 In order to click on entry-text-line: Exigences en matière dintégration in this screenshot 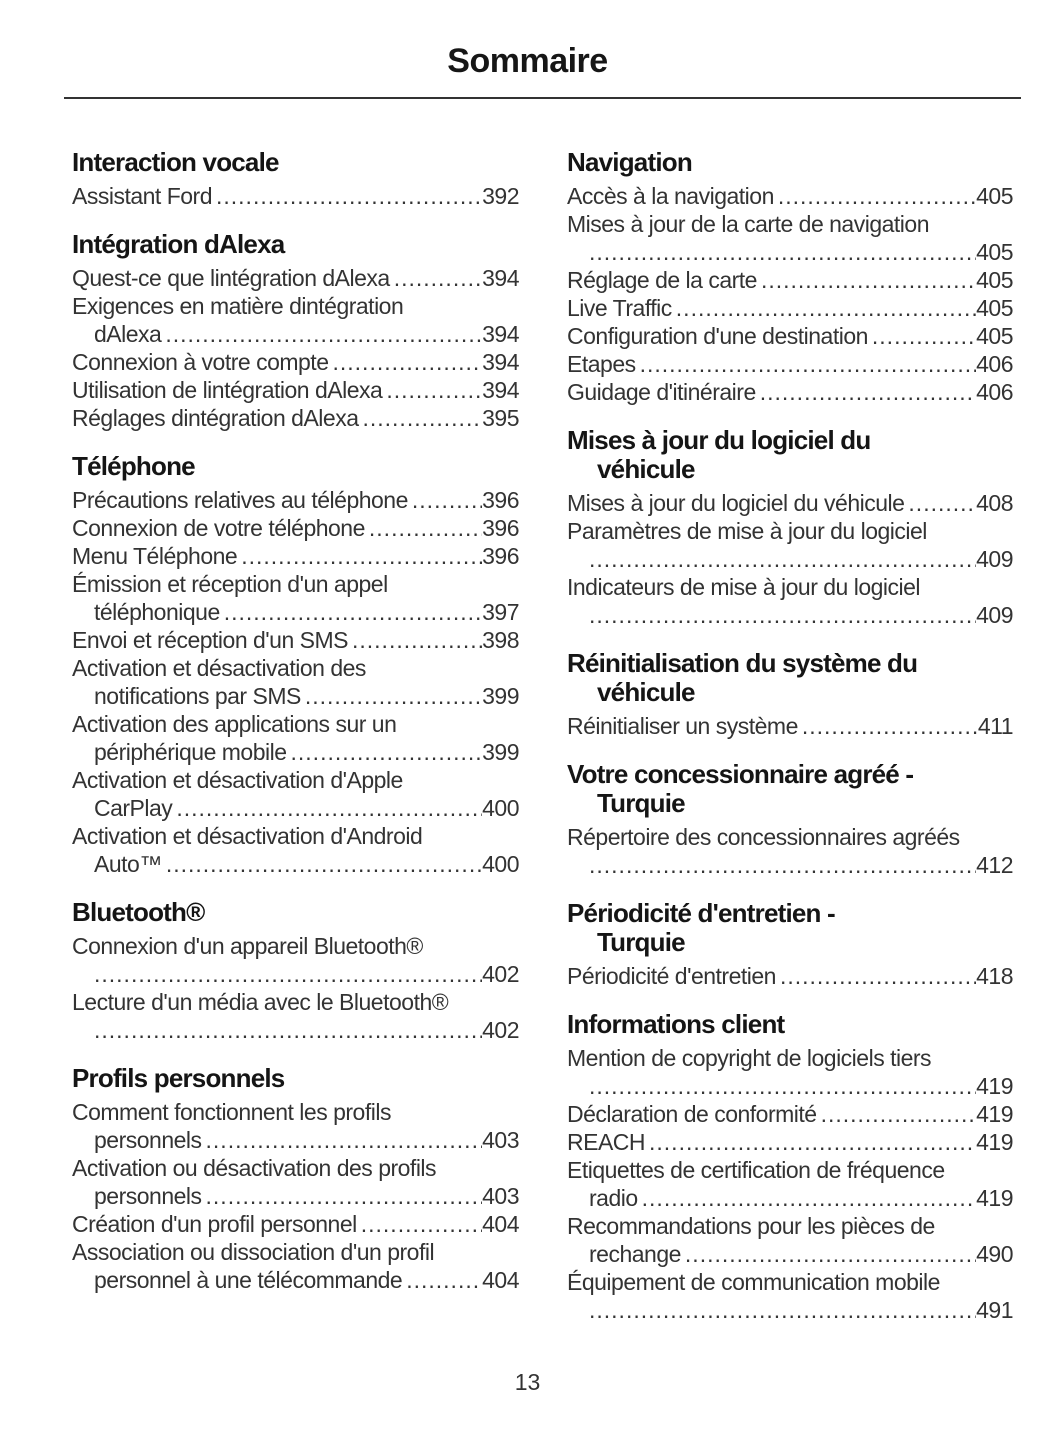, I will do `click(238, 306)`.